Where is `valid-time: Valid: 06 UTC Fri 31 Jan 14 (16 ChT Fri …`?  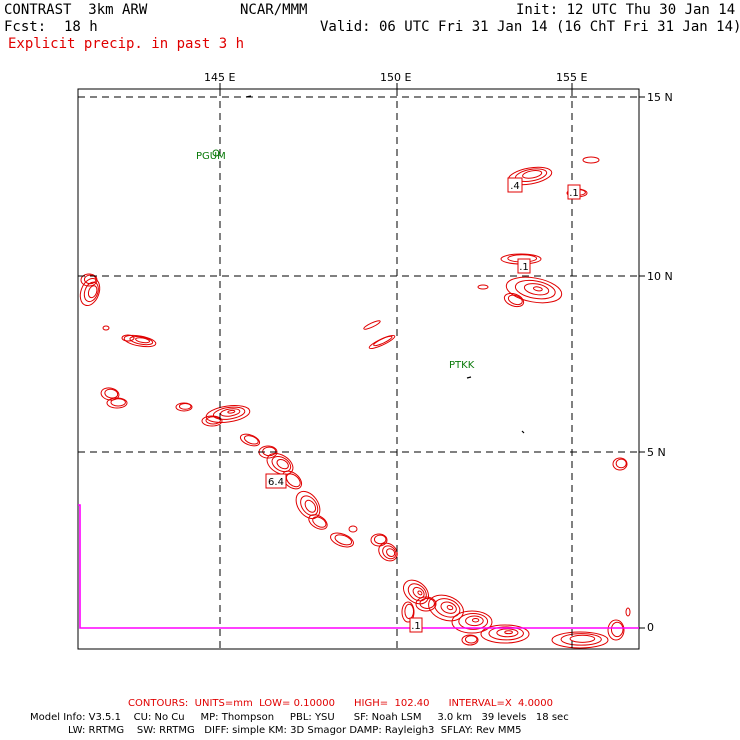
valid-time: Valid: 06 UTC Fri 31 Jan 14 (16 ChT Fri … is located at coordinates (530, 27).